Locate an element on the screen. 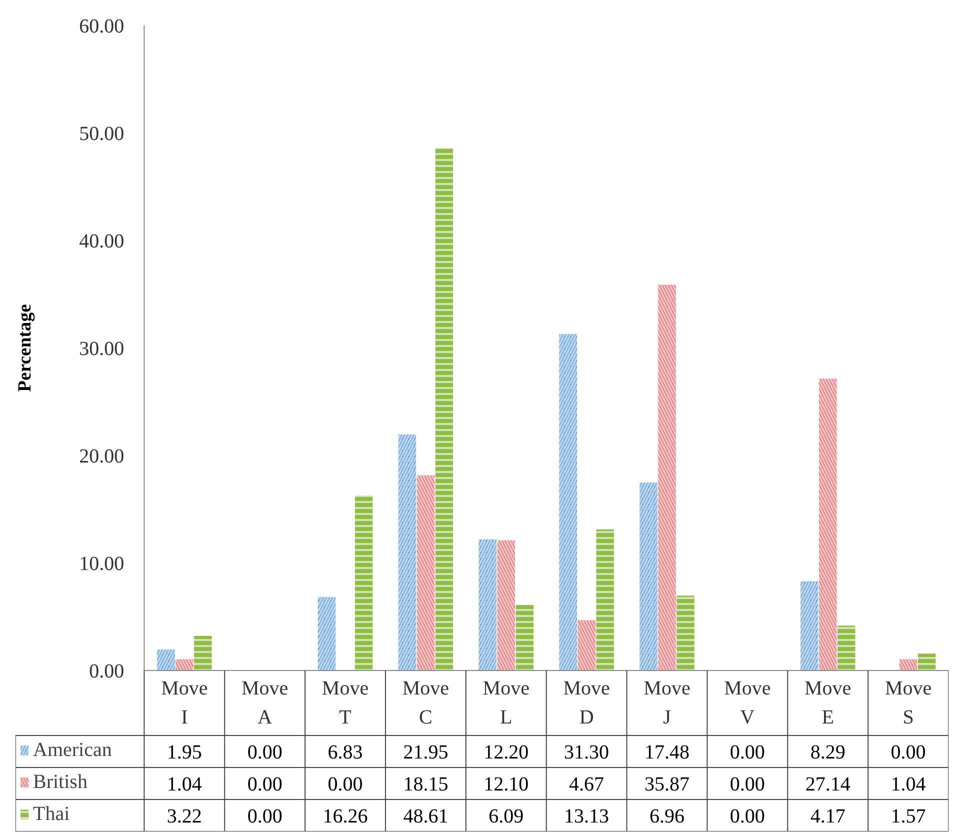 This screenshot has width=953, height=832. x-tick-label: Move I is located at coordinates (184, 703).